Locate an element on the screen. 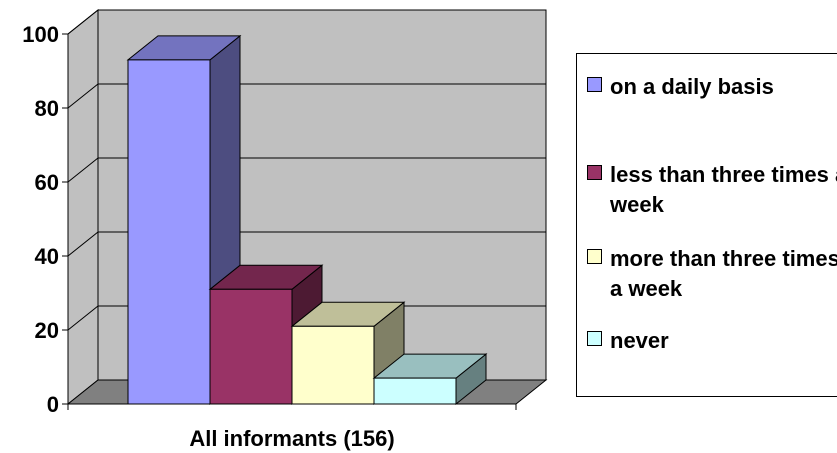 The image size is (837, 453). legend-item-less-than-three: less than three times a week is located at coordinates (712, 190).